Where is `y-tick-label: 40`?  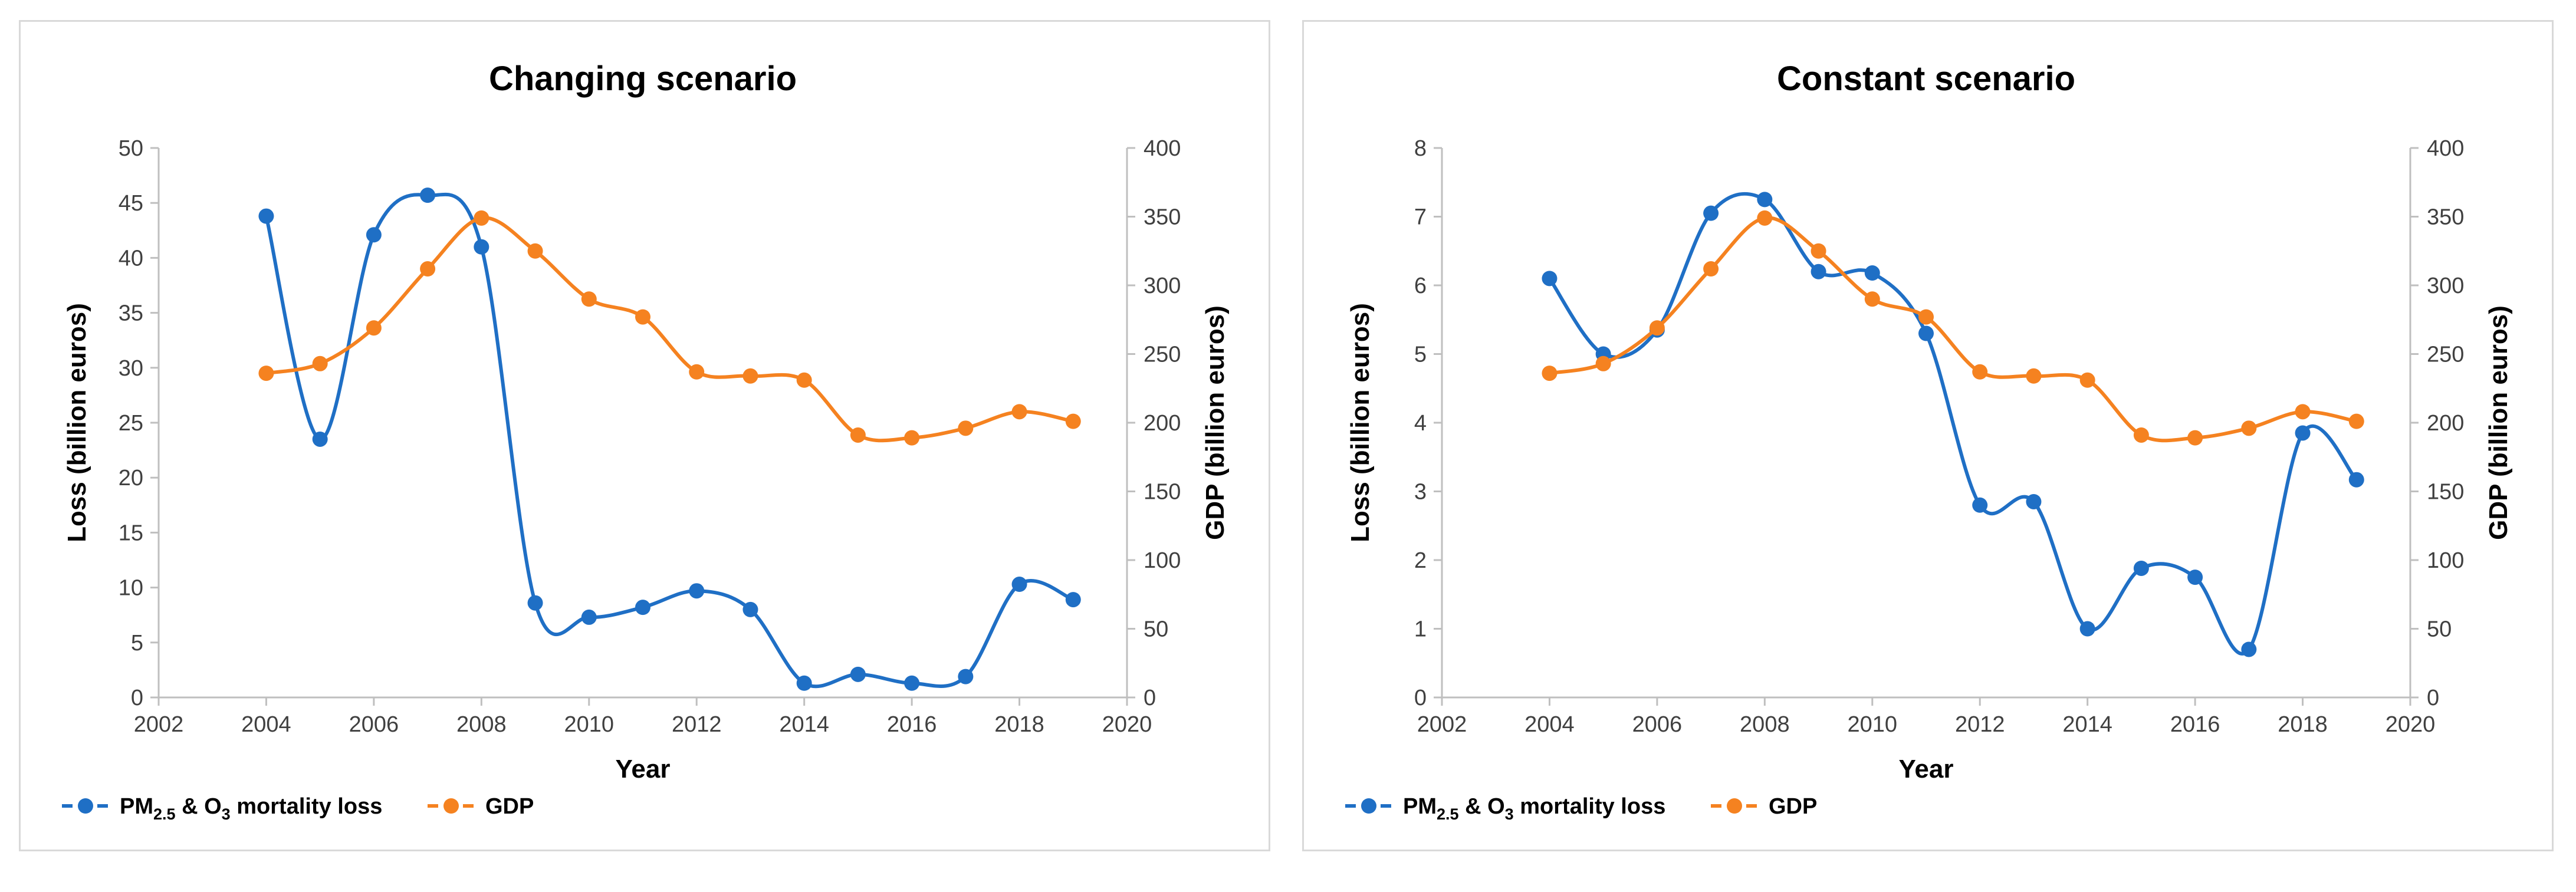 y-tick-label: 40 is located at coordinates (131, 258).